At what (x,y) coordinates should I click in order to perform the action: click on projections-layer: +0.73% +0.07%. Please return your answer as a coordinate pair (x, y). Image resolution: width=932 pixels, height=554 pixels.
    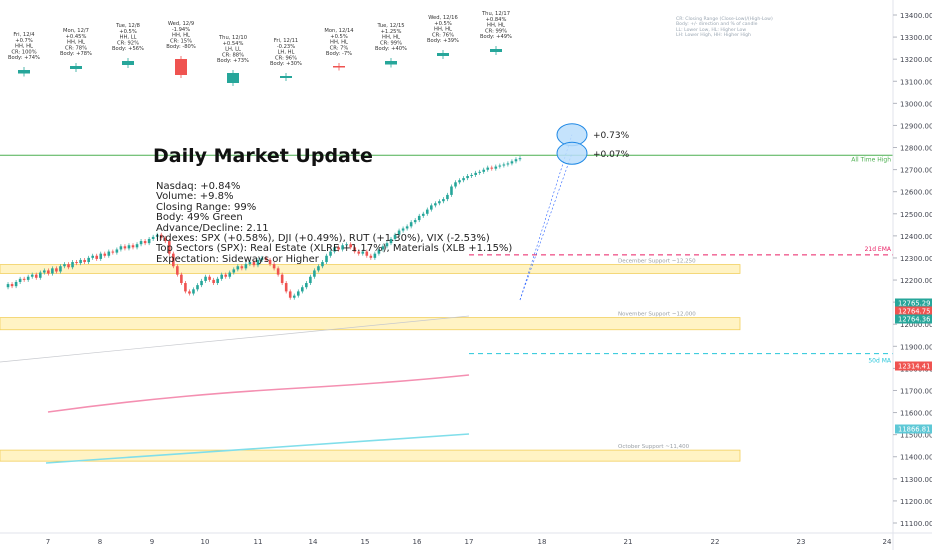
    Looking at the image, I should click on (574, 212).